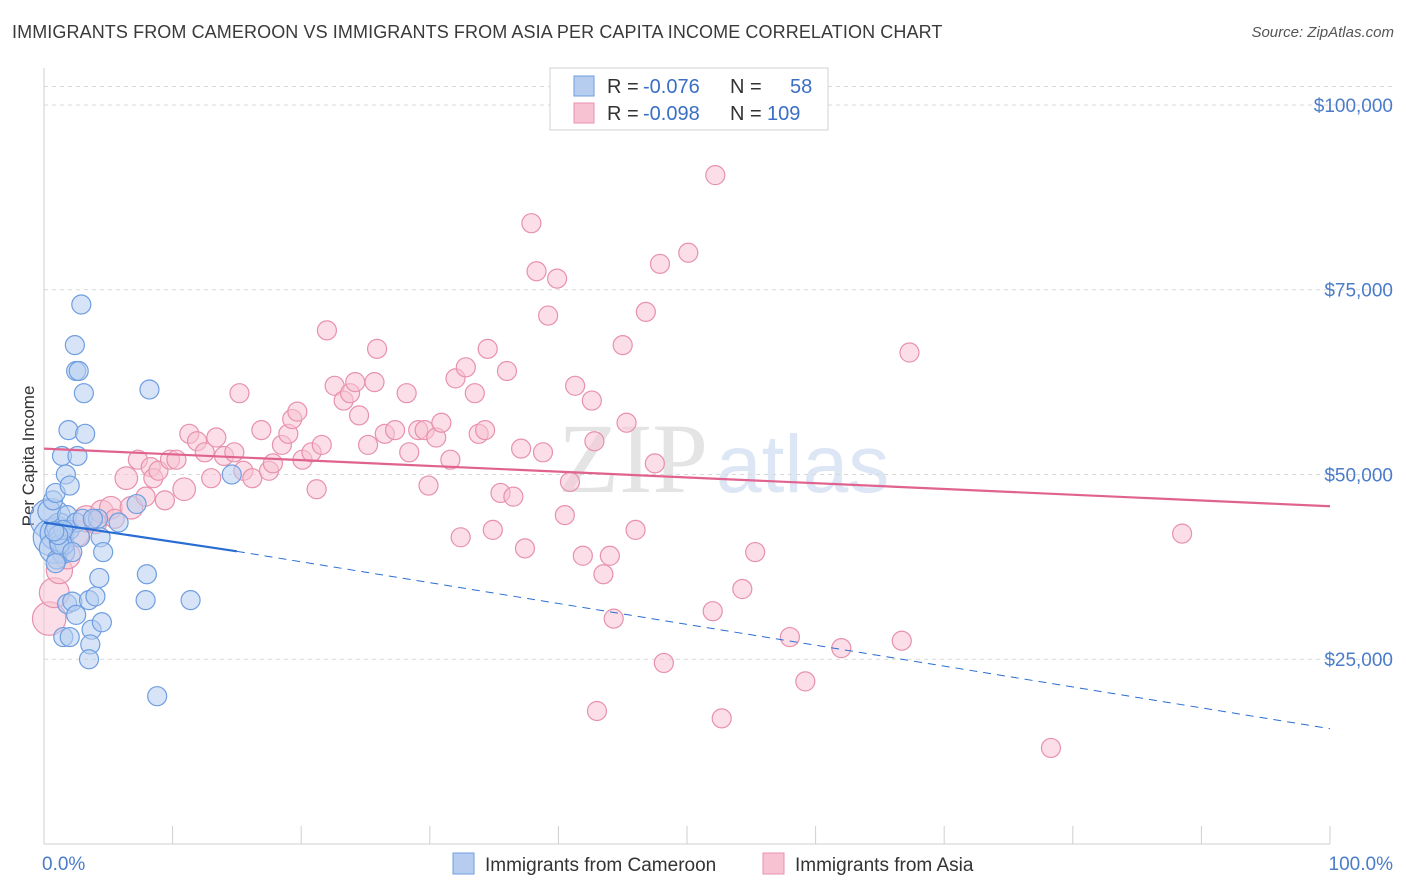  Describe the element at coordinates (1358, 660) in the screenshot. I see `y-tick-label-0: $25,000` at that location.